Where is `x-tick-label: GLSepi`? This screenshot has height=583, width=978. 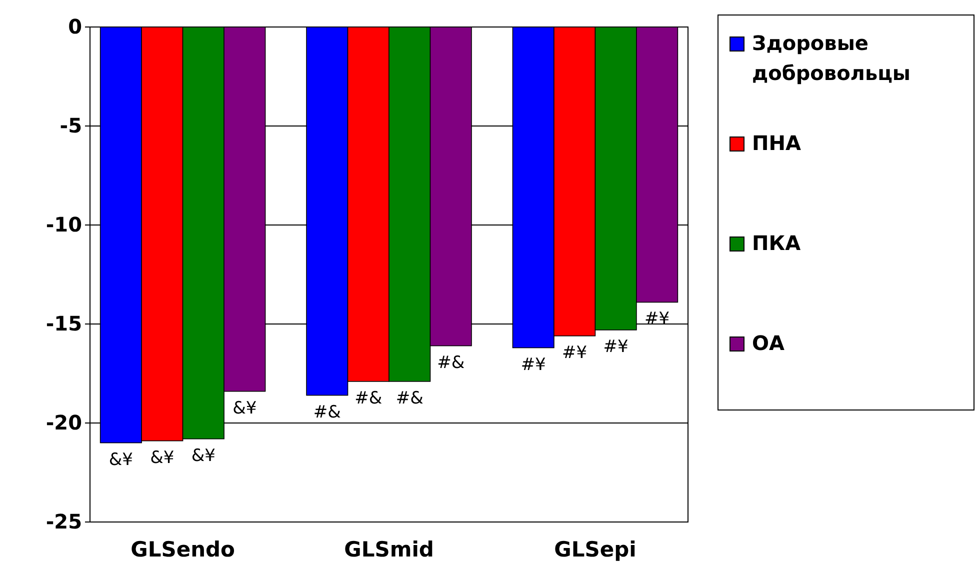
x-tick-label: GLSepi is located at coordinates (595, 550).